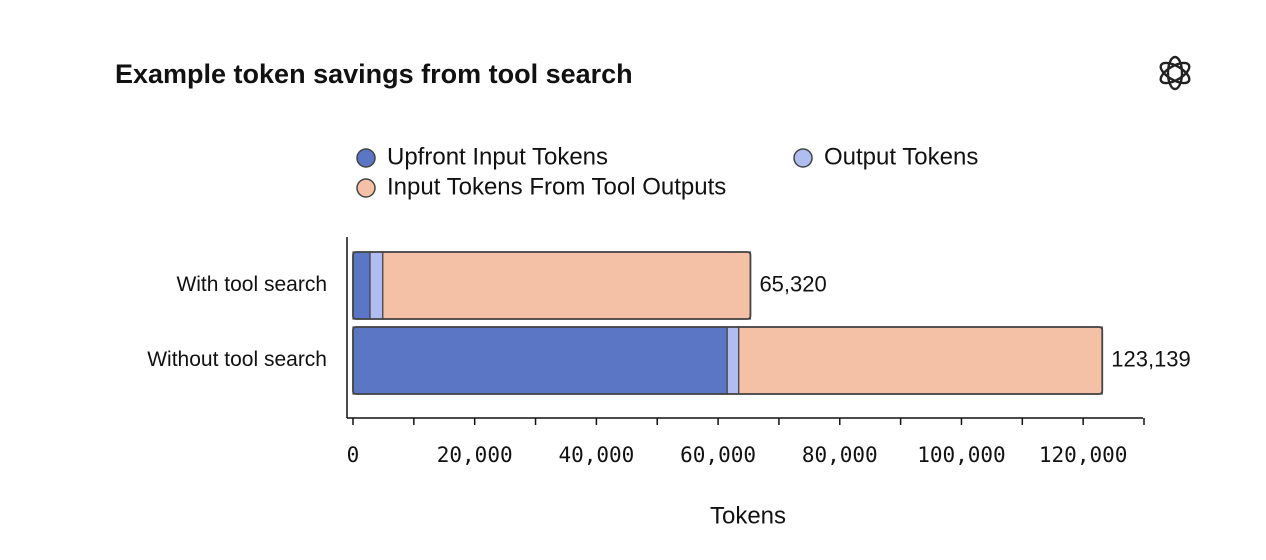  What do you see at coordinates (596, 455) in the screenshot?
I see `x-tick-label: 40,000` at bounding box center [596, 455].